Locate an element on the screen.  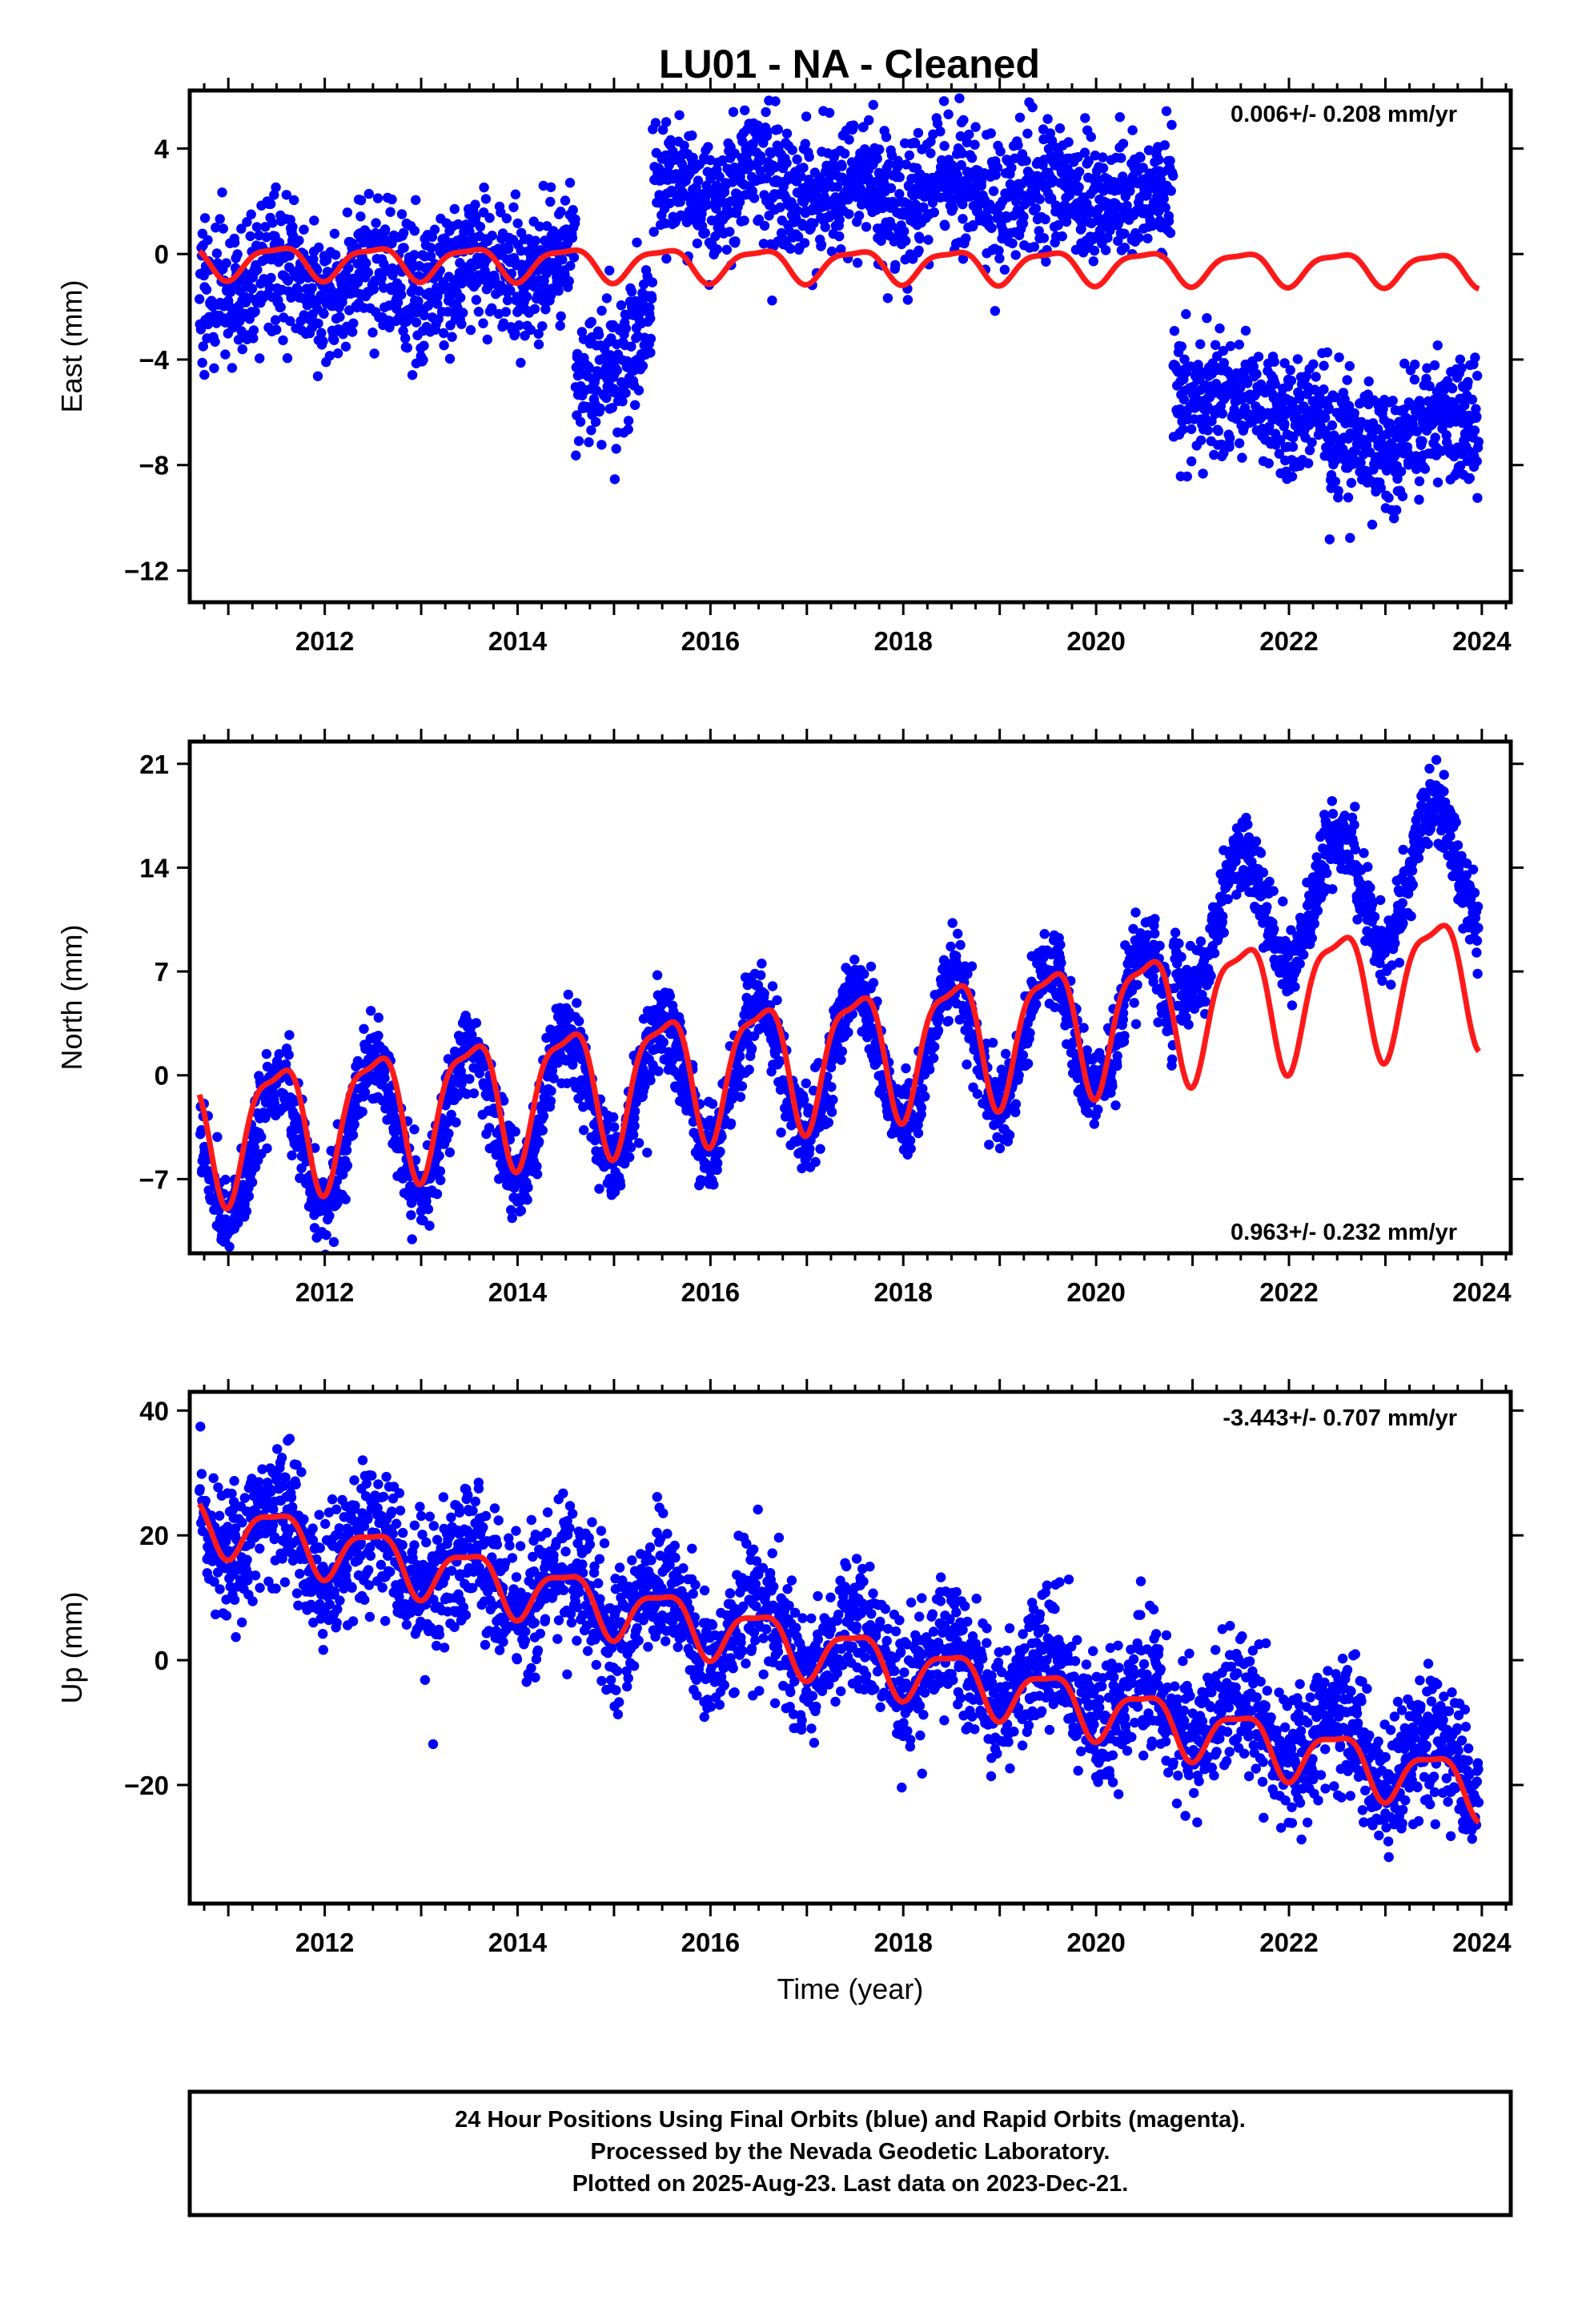
x-tick-label: 2016 is located at coordinates (711, 641).